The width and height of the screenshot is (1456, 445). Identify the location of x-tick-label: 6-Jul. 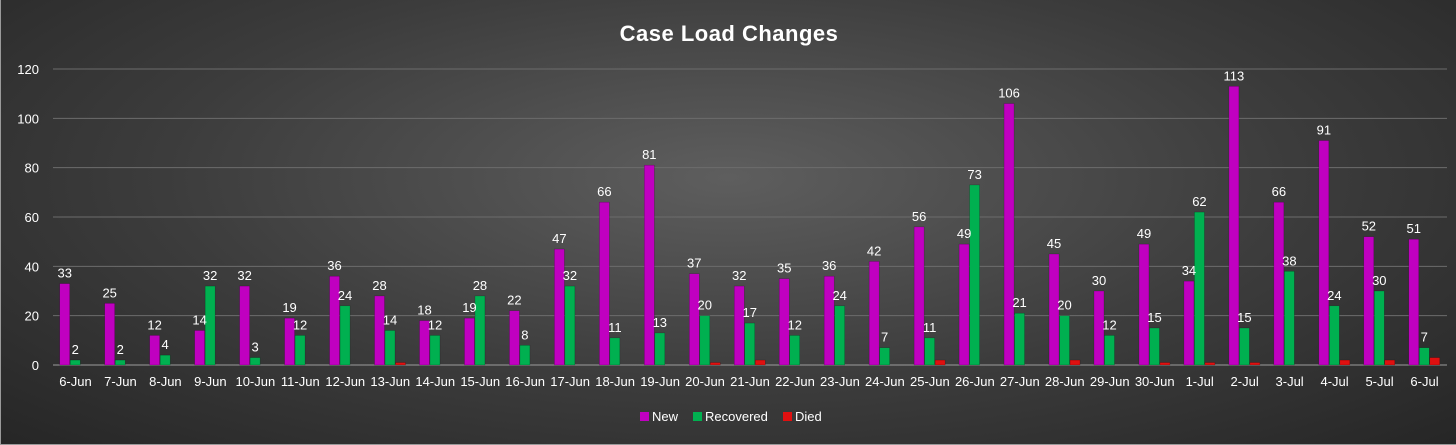
(1424, 381).